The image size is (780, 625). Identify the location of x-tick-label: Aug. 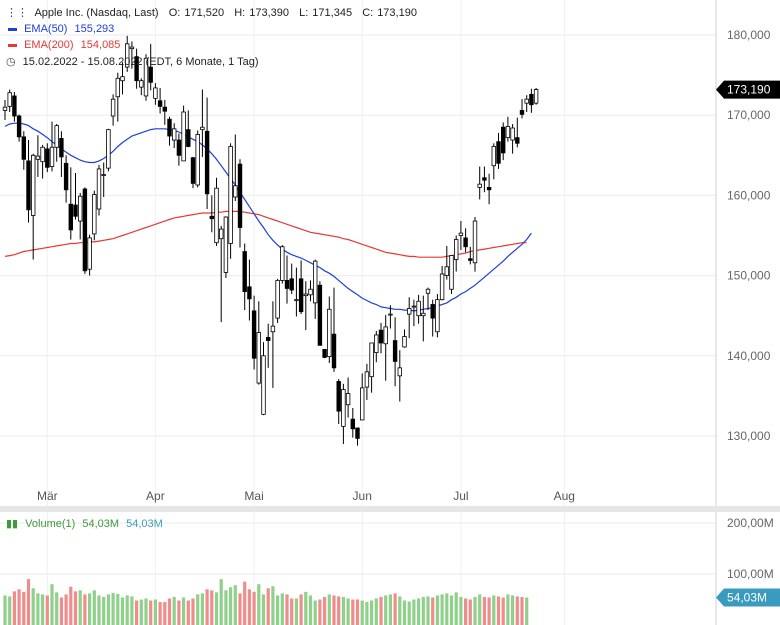
(564, 496).